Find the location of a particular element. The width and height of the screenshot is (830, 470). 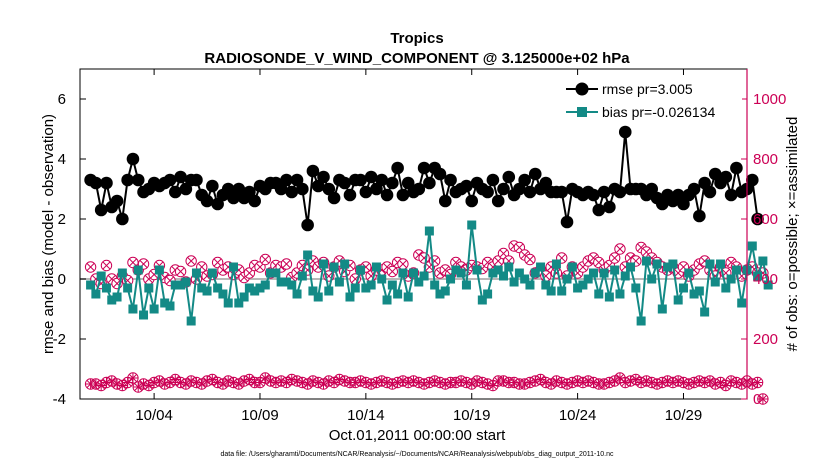

y2-tick-label: 0 is located at coordinates (757, 399).